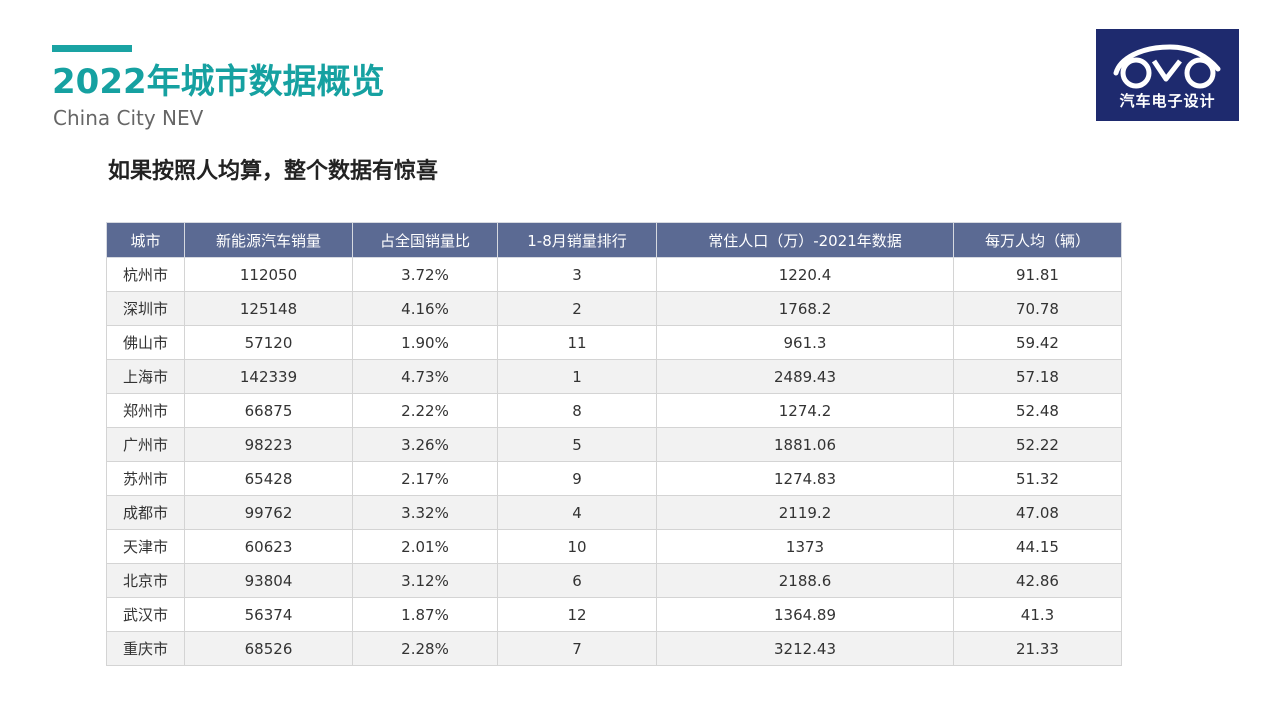  Describe the element at coordinates (145, 240) in the screenshot. I see `column-header-city: 城市` at that location.